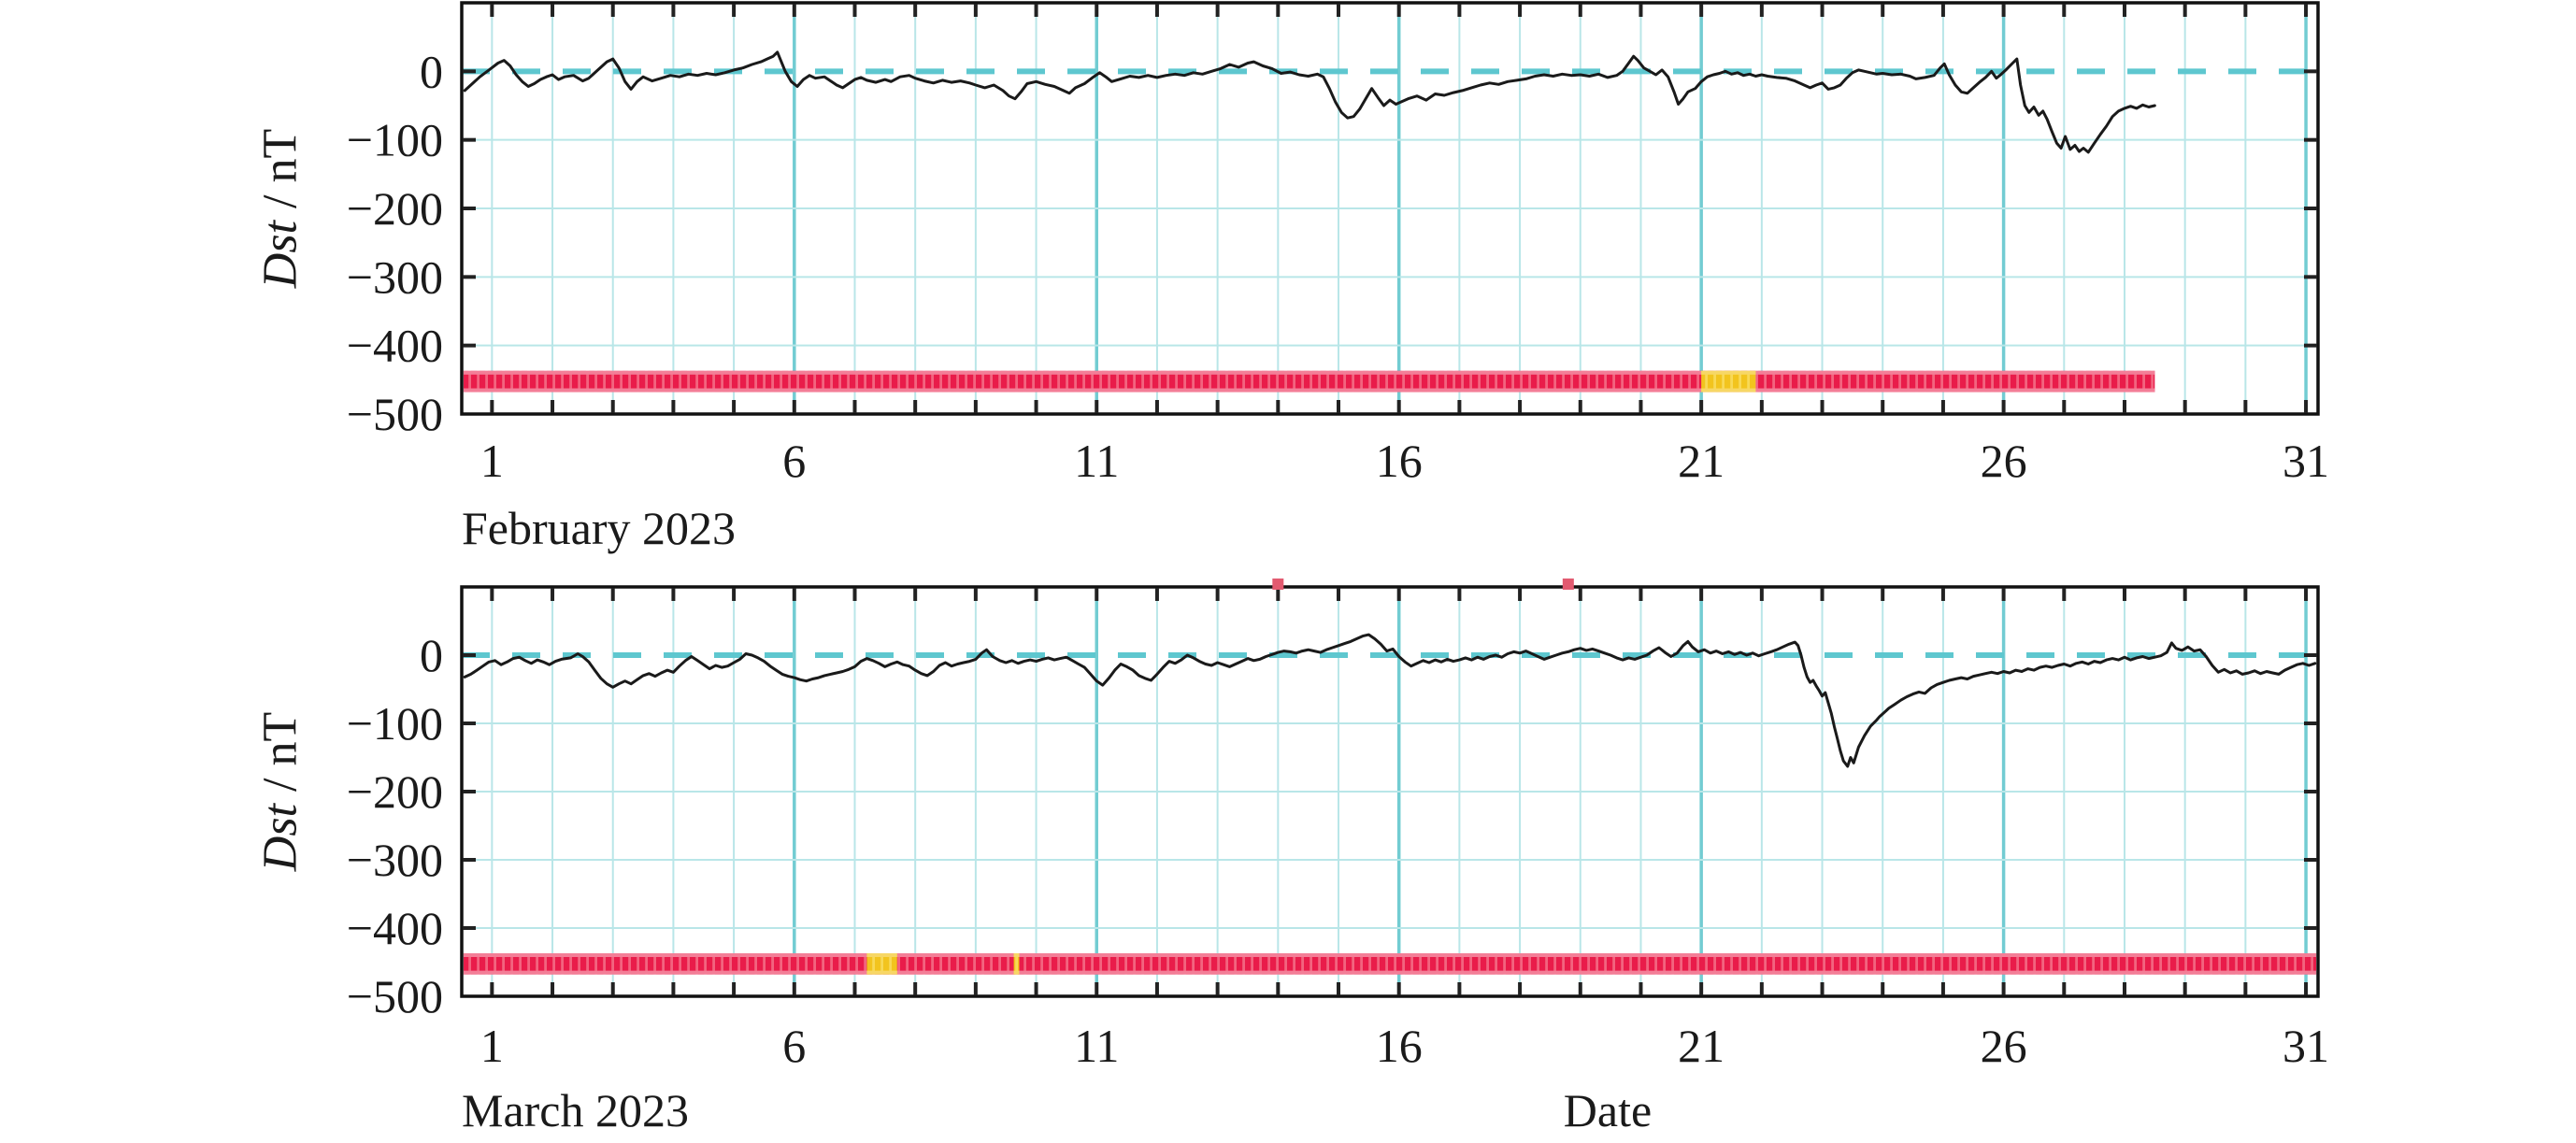 The width and height of the screenshot is (2576, 1143). Describe the element at coordinates (1608, 1110) in the screenshot. I see `x-axis-label-date: Date` at that location.